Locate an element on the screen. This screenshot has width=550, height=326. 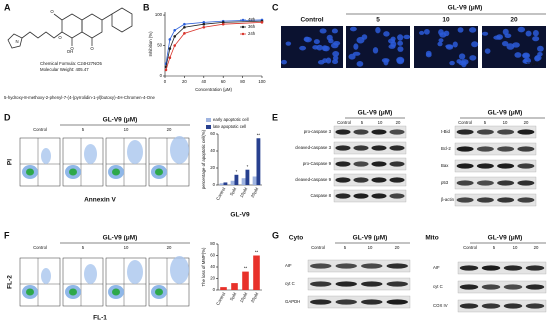
x-axis-label: Concentration (μM) is located at coordinates (213, 89).